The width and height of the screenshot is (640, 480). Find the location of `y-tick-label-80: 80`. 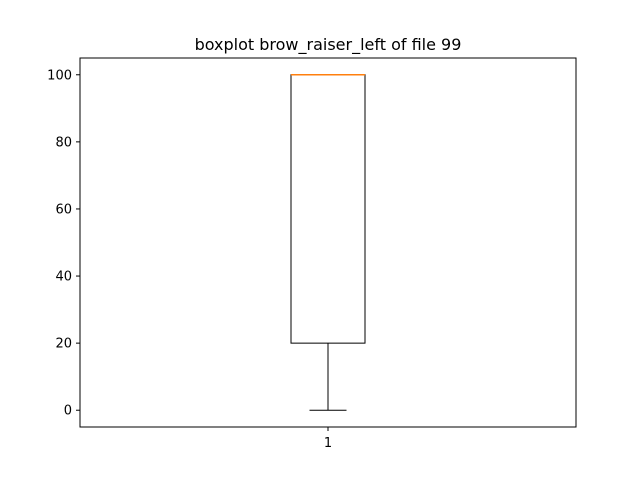

y-tick-label-80: 80 is located at coordinates (63, 142).